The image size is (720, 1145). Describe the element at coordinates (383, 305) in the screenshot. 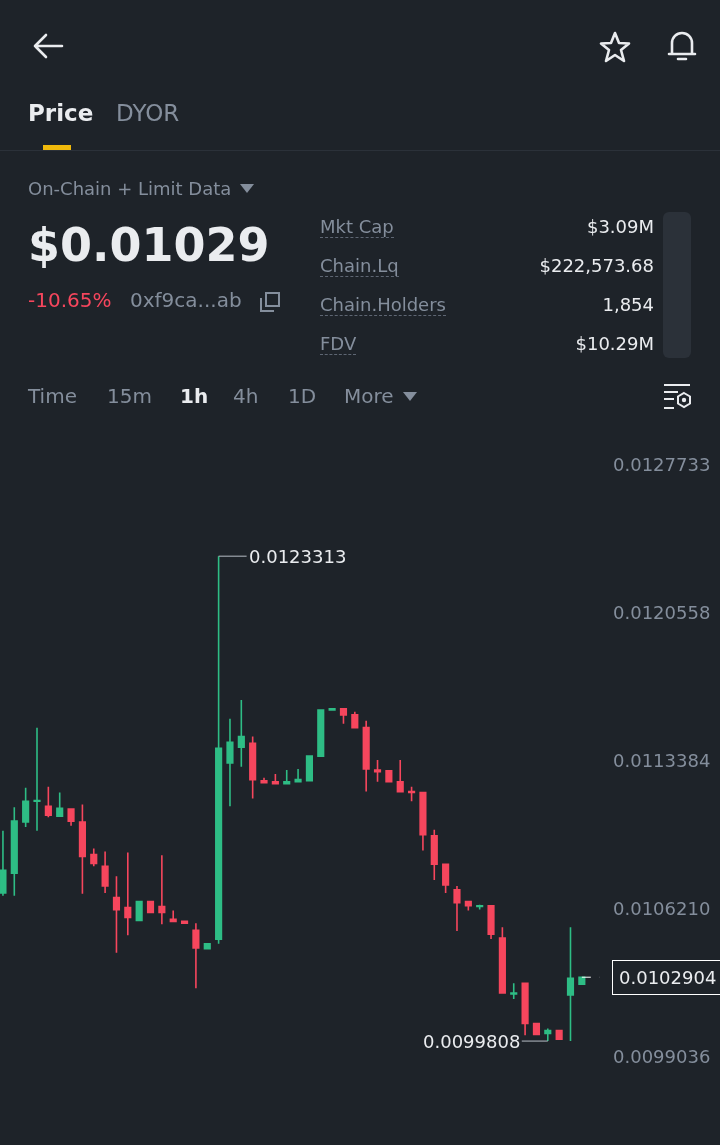

I see `text: Chain.Holders` at that location.